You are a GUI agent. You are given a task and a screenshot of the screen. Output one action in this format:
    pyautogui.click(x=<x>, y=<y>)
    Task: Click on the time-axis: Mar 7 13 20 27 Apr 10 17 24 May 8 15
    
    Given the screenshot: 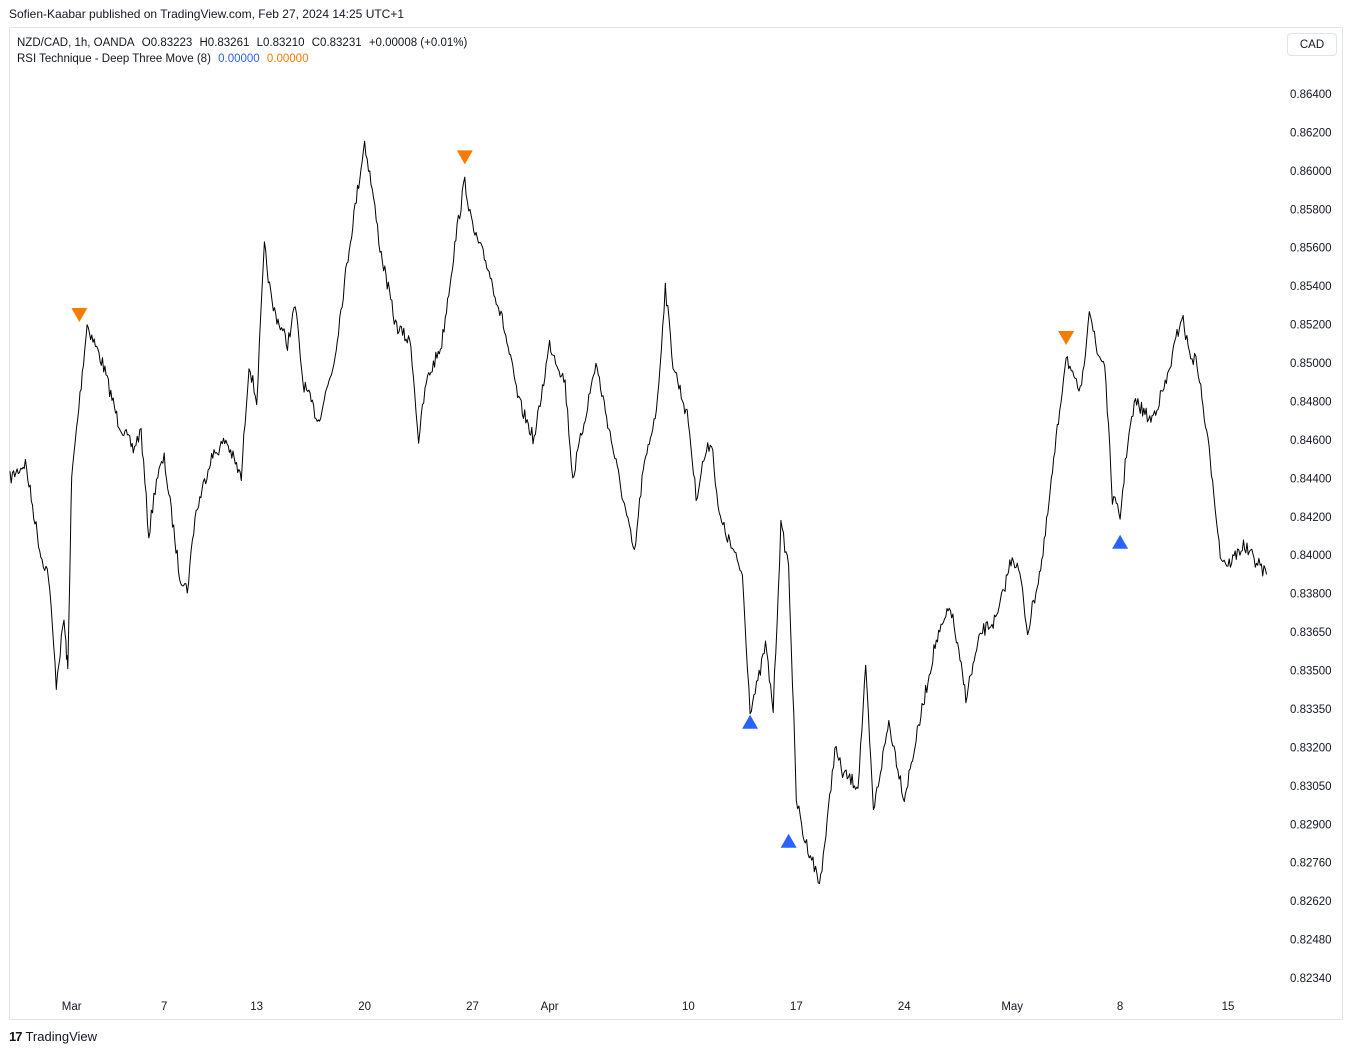 What is the action you would take?
    pyautogui.click(x=648, y=1007)
    